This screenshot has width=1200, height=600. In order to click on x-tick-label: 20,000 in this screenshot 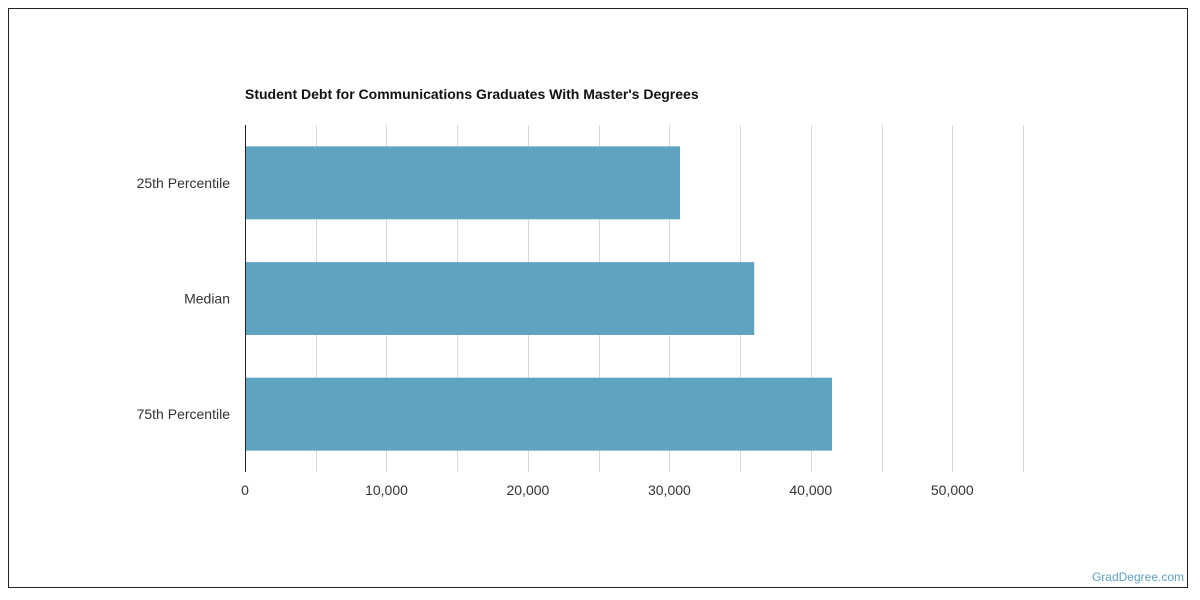, I will do `click(527, 490)`.